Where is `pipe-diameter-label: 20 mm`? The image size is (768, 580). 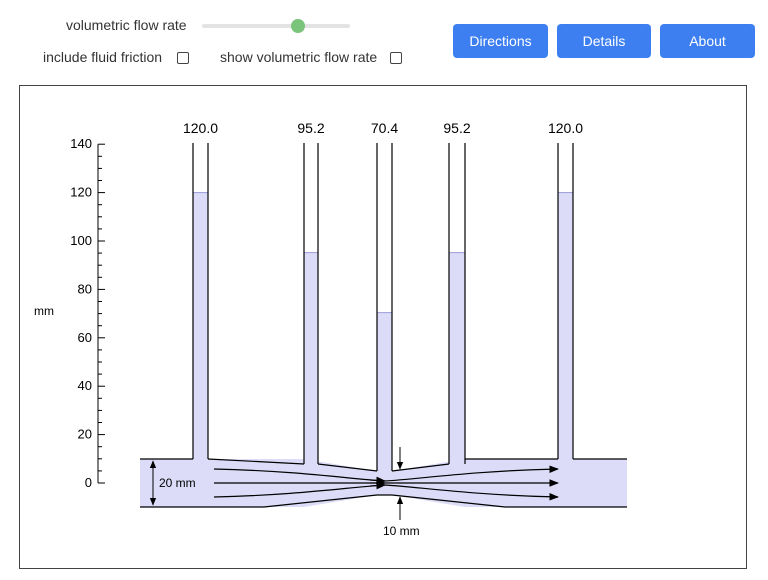
pipe-diameter-label: 20 mm is located at coordinates (177, 483).